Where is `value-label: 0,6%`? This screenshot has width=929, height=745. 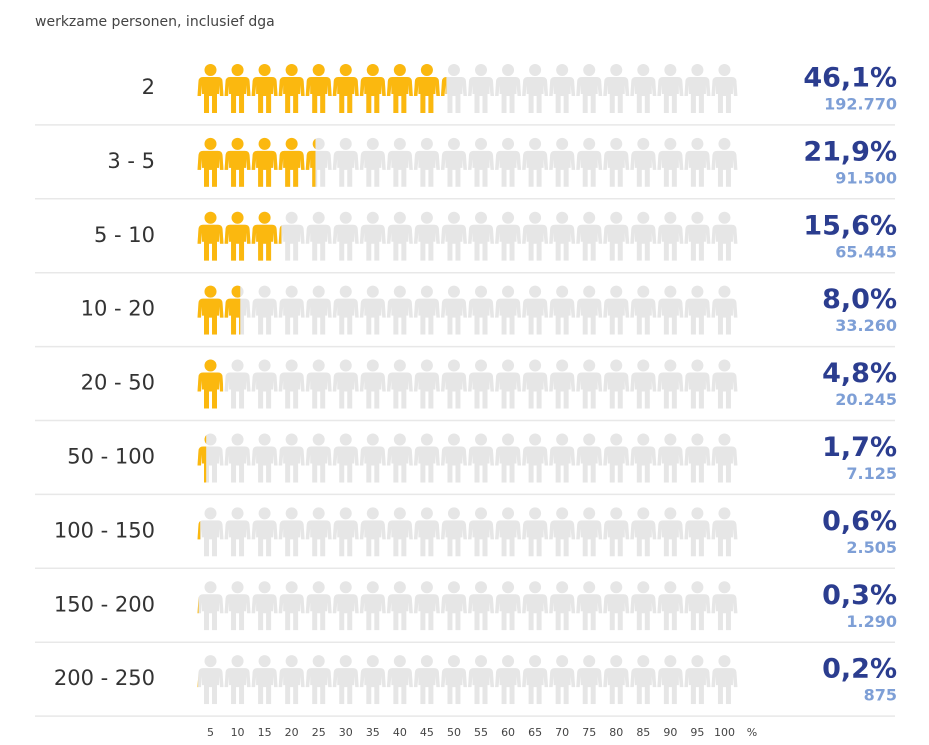
value-label: 0,6% is located at coordinates (859, 521).